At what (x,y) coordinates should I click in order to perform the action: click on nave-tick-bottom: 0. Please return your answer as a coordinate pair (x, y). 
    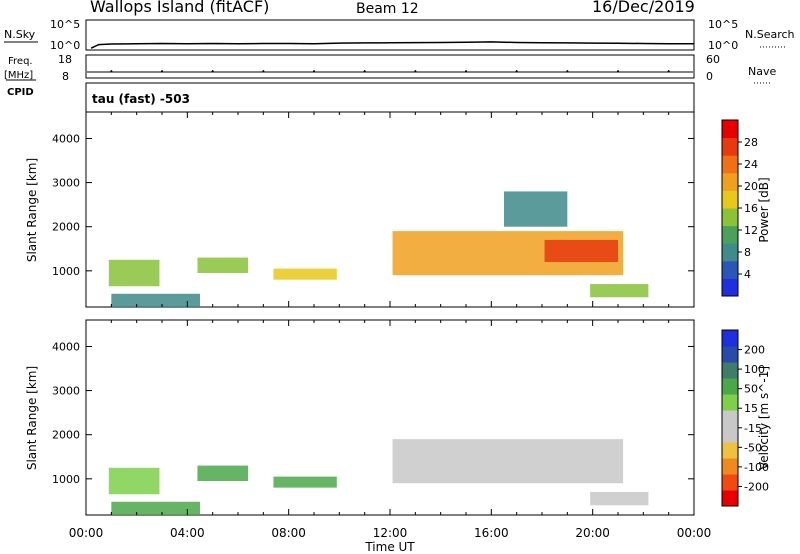
    Looking at the image, I should click on (709, 76).